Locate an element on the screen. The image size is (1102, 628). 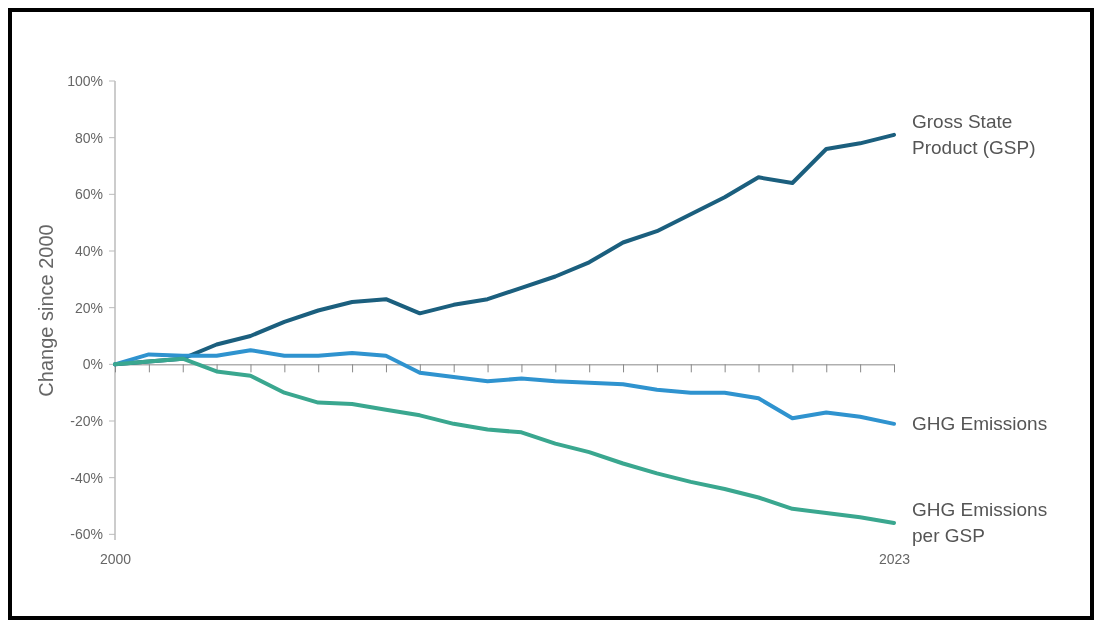
x-tick-label: 2023 is located at coordinates (894, 559).